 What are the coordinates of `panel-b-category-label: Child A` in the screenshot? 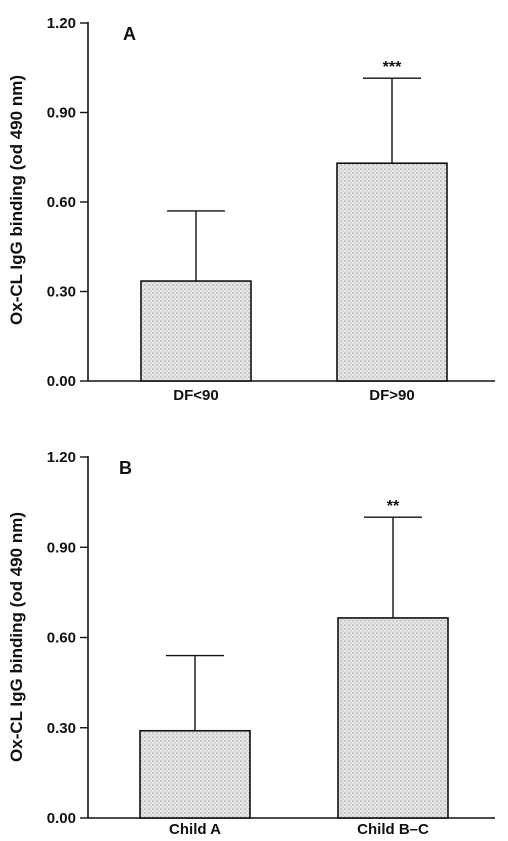 It's located at (195, 829).